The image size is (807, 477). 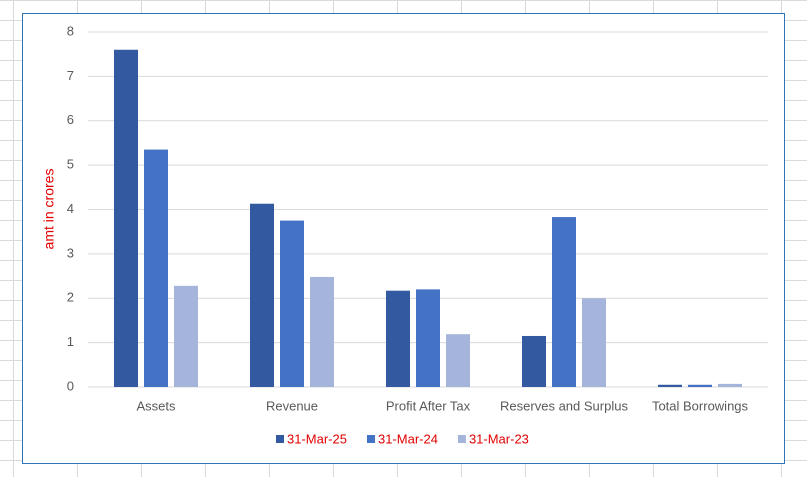 What do you see at coordinates (70, 385) in the screenshot?
I see `y-tick-label: 0` at bounding box center [70, 385].